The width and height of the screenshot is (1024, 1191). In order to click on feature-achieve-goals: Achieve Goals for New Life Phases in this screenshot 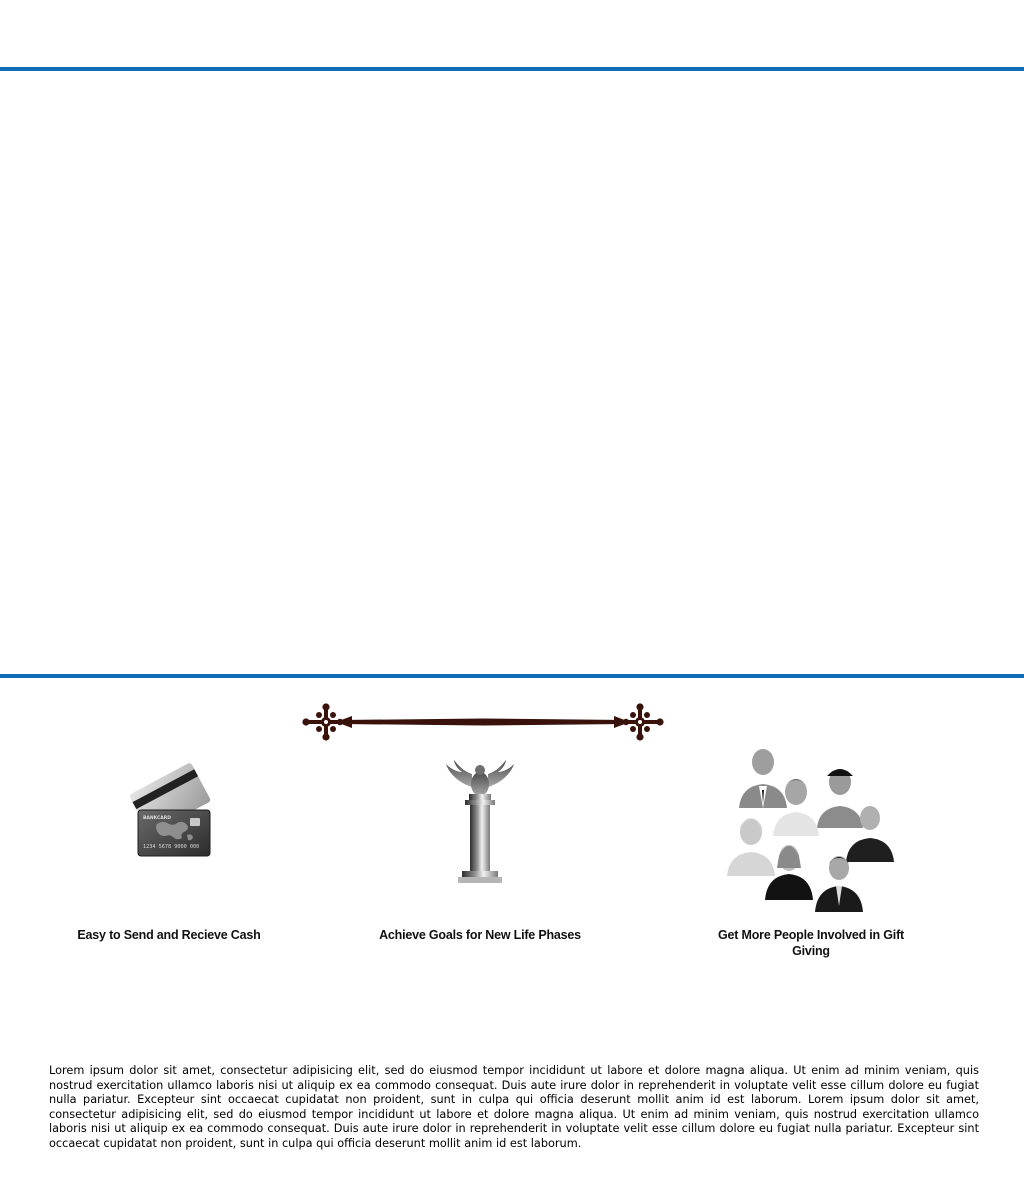, I will do `click(480, 841)`.